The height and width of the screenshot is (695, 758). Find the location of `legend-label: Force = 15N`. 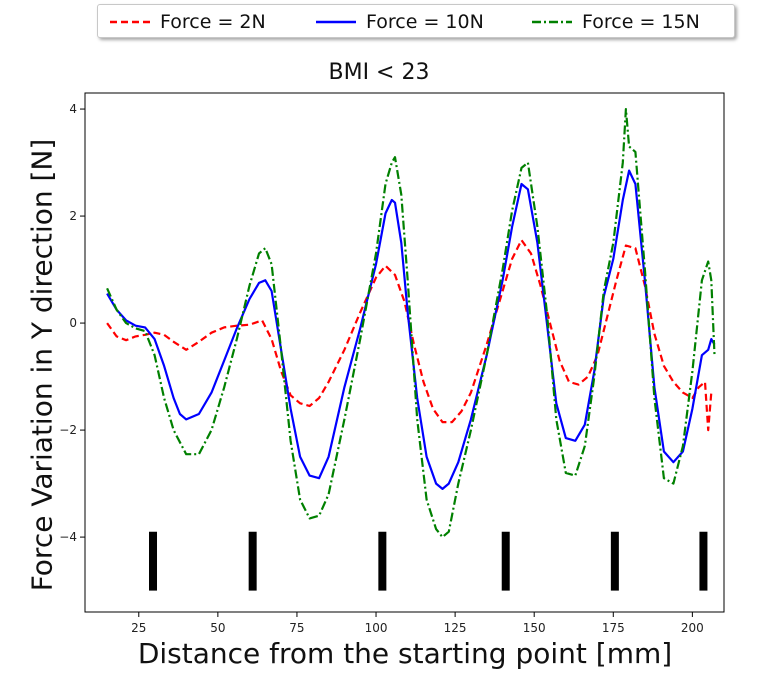

legend-label: Force = 15N is located at coordinates (641, 22).